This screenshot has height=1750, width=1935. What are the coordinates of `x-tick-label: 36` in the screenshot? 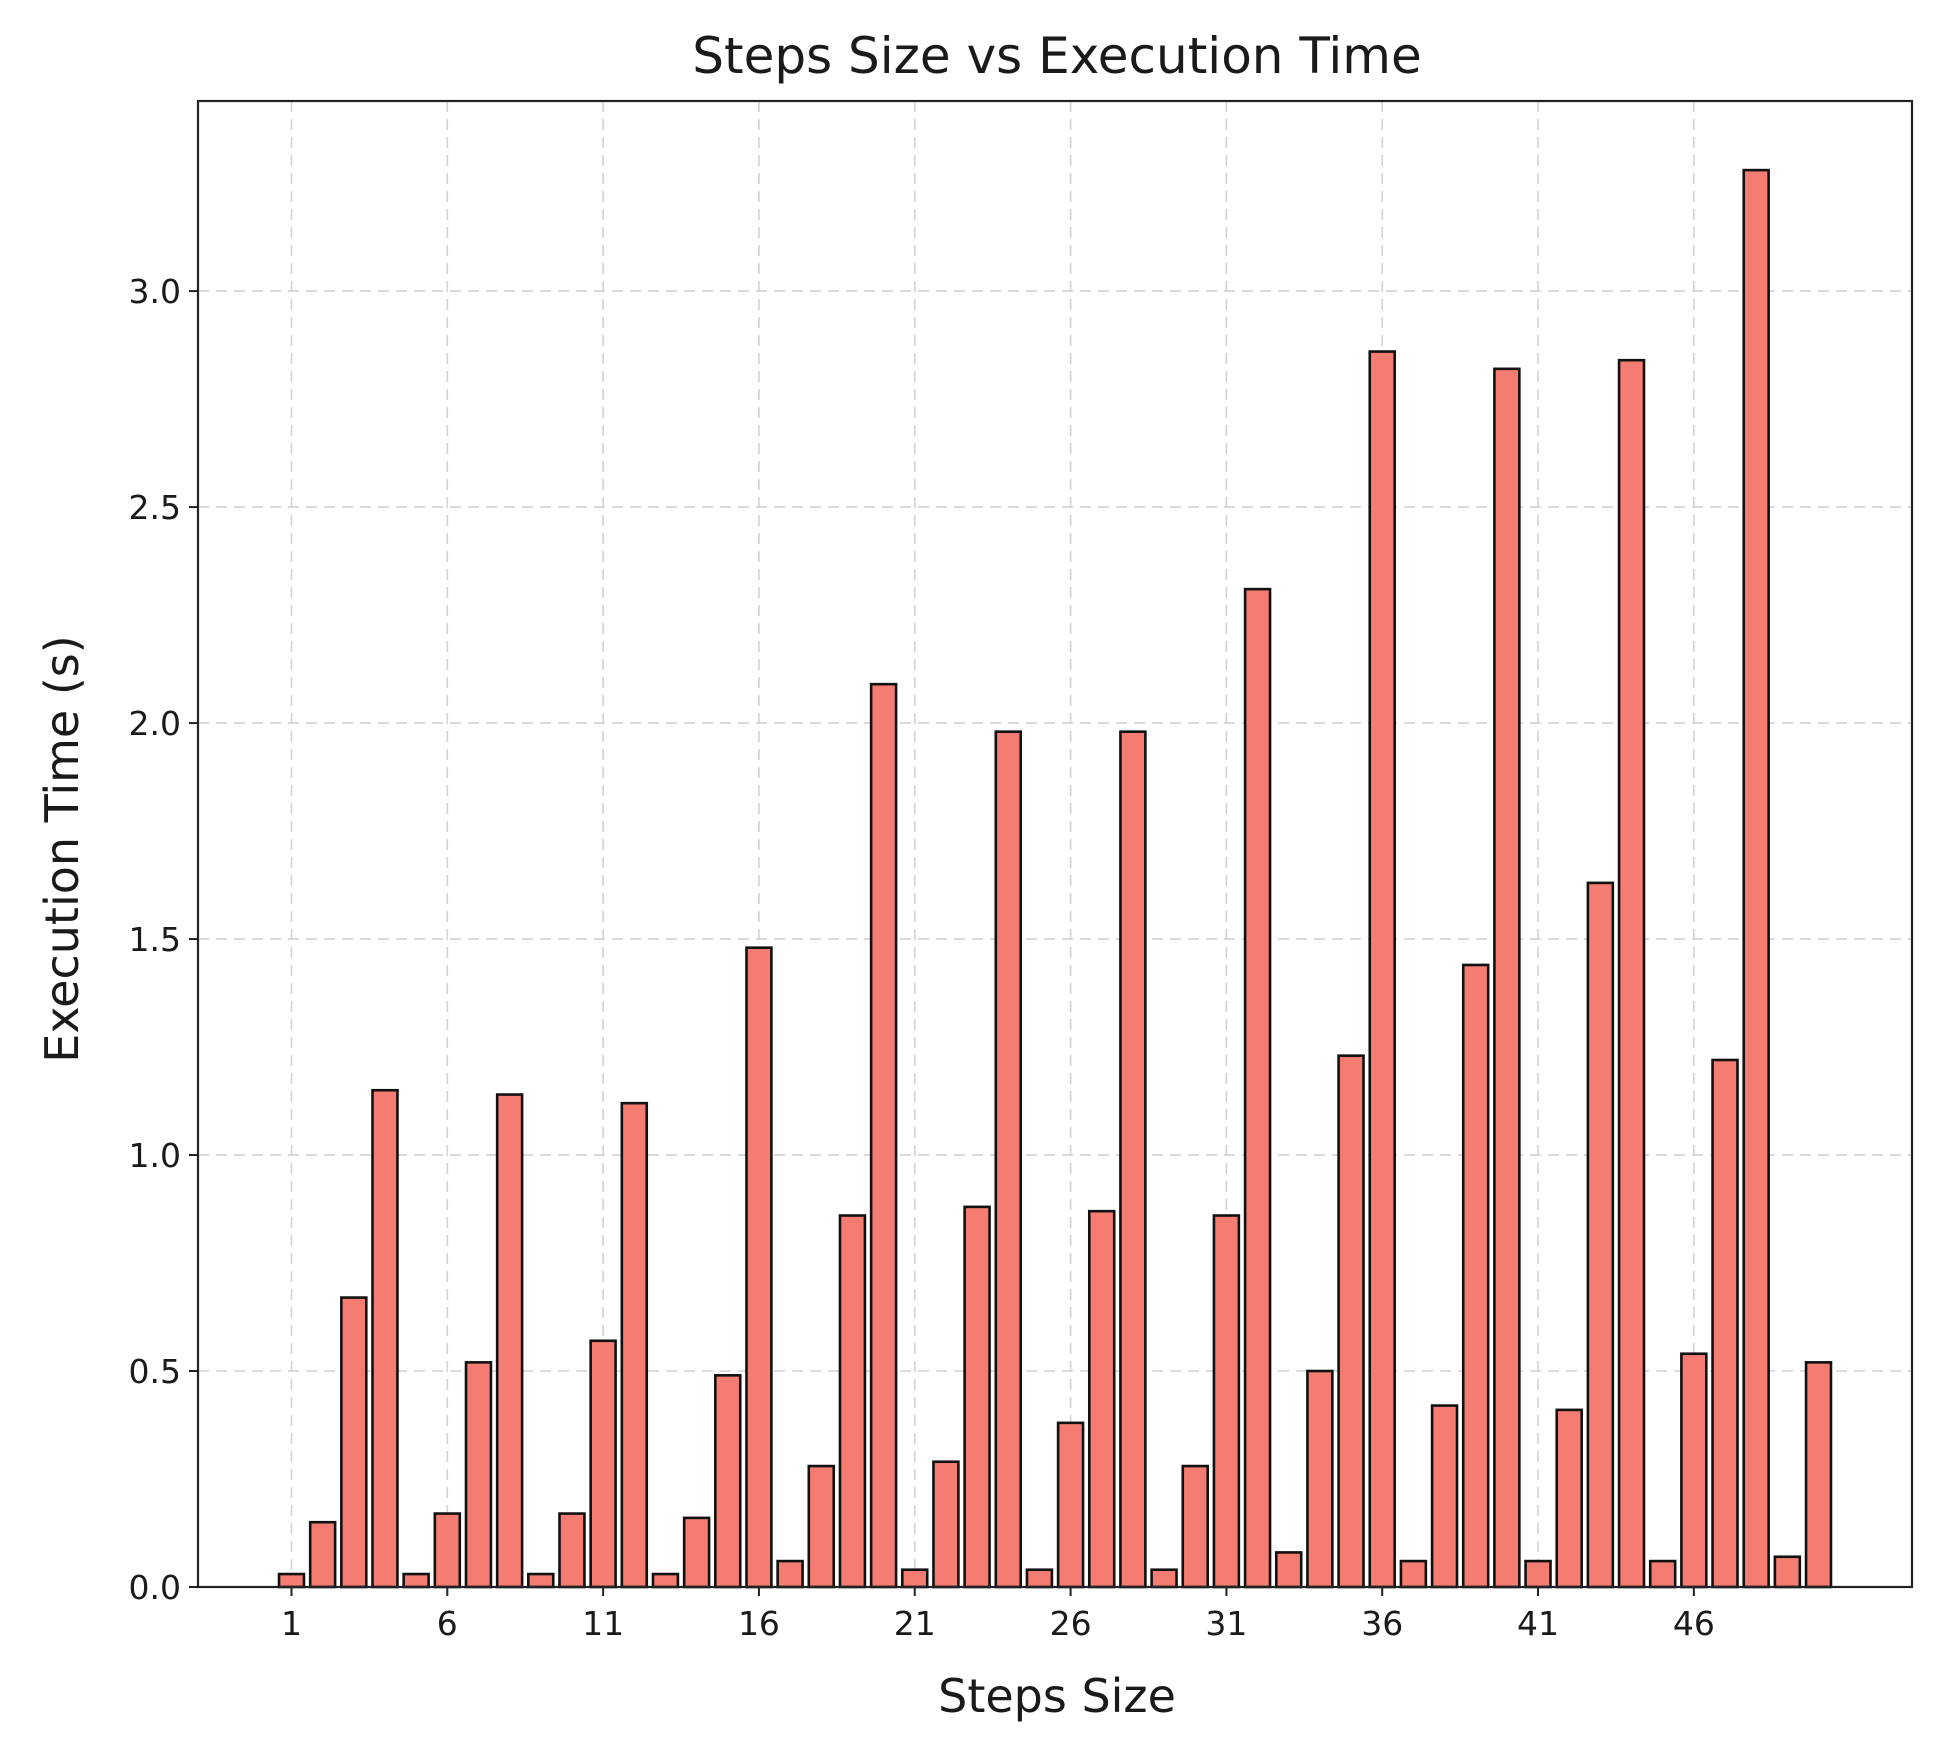 It's located at (1382, 1623).